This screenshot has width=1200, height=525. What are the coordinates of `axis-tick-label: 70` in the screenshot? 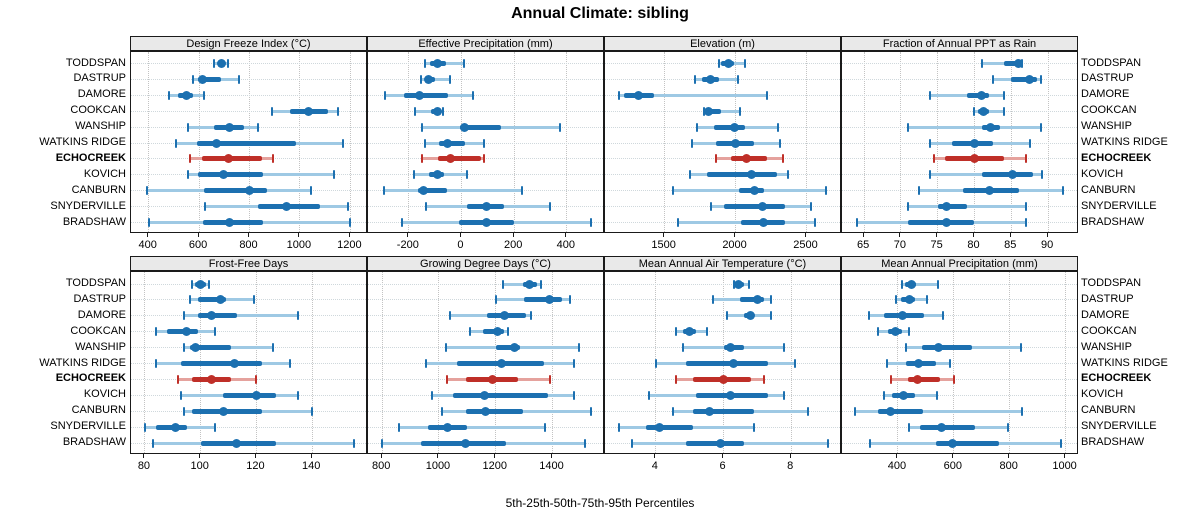 It's located at (899, 245).